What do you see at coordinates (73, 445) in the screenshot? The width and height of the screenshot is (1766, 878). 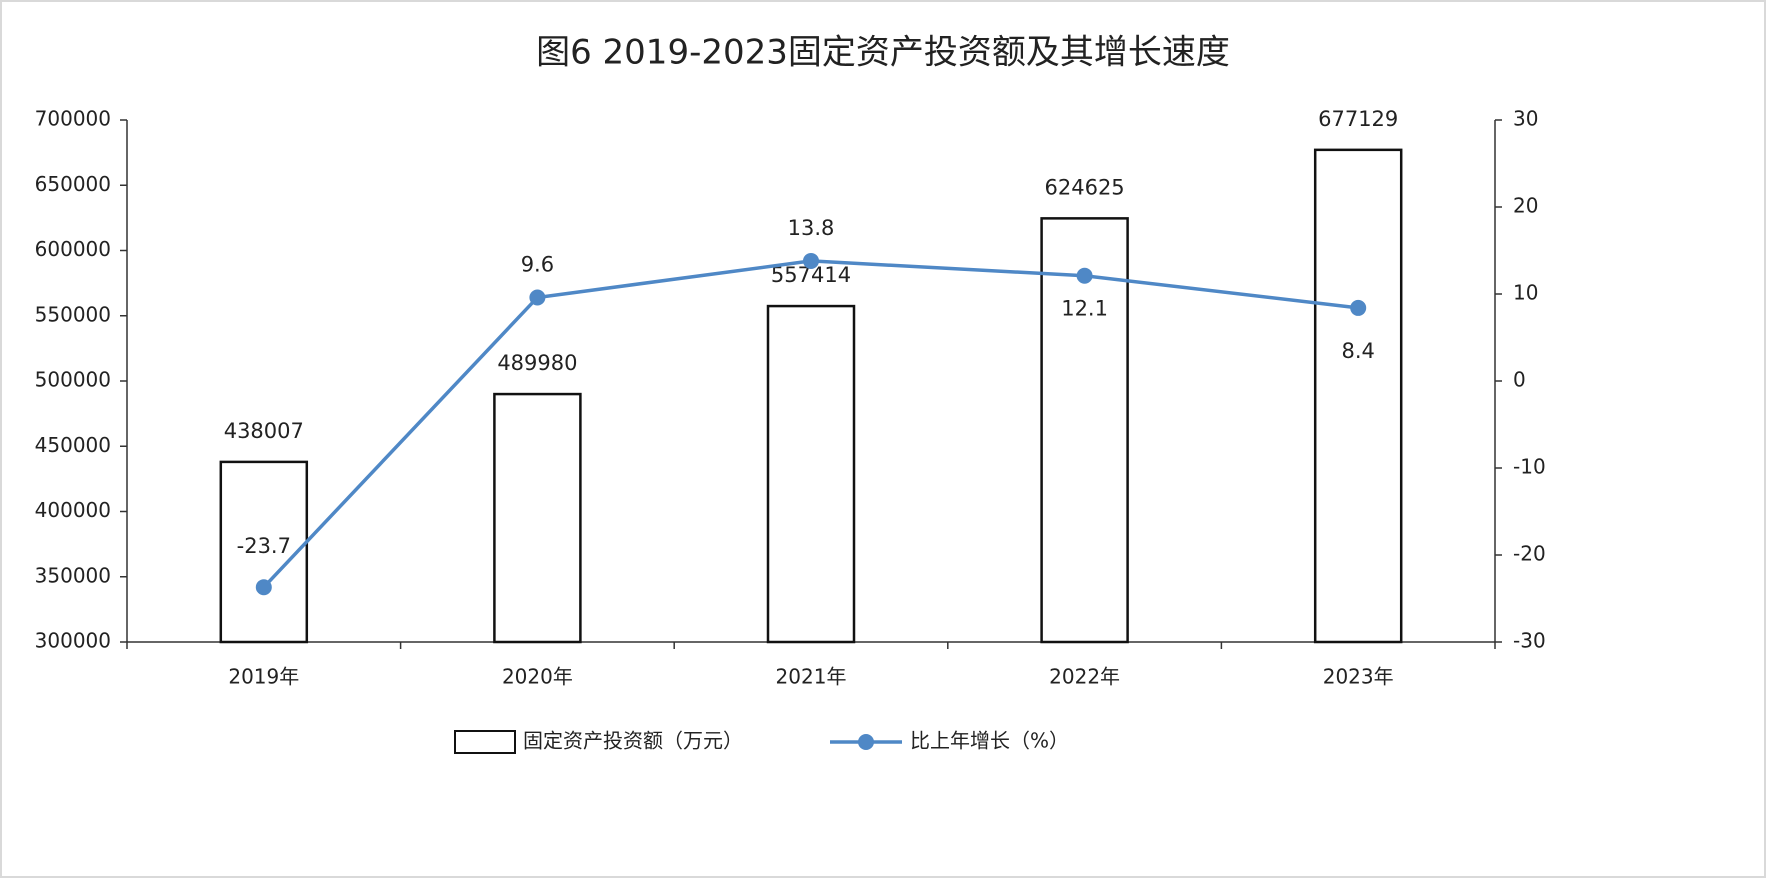 I see `y-tick-label: 450000` at bounding box center [73, 445].